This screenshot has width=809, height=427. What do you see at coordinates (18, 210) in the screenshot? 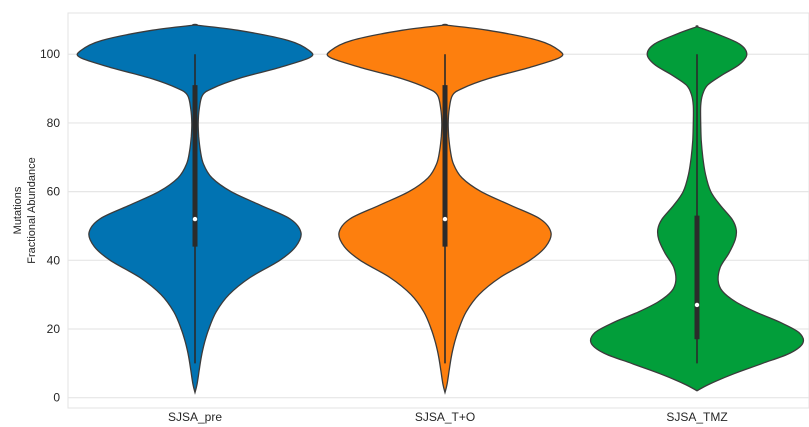
I see `y-axis-label-line-1: Mutations` at bounding box center [18, 210].